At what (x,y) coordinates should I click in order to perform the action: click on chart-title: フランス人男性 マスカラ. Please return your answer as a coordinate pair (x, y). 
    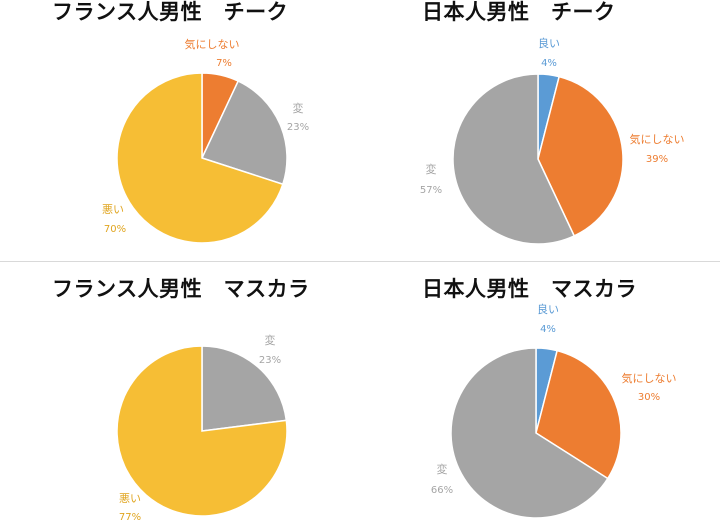
    Looking at the image, I should click on (181, 289).